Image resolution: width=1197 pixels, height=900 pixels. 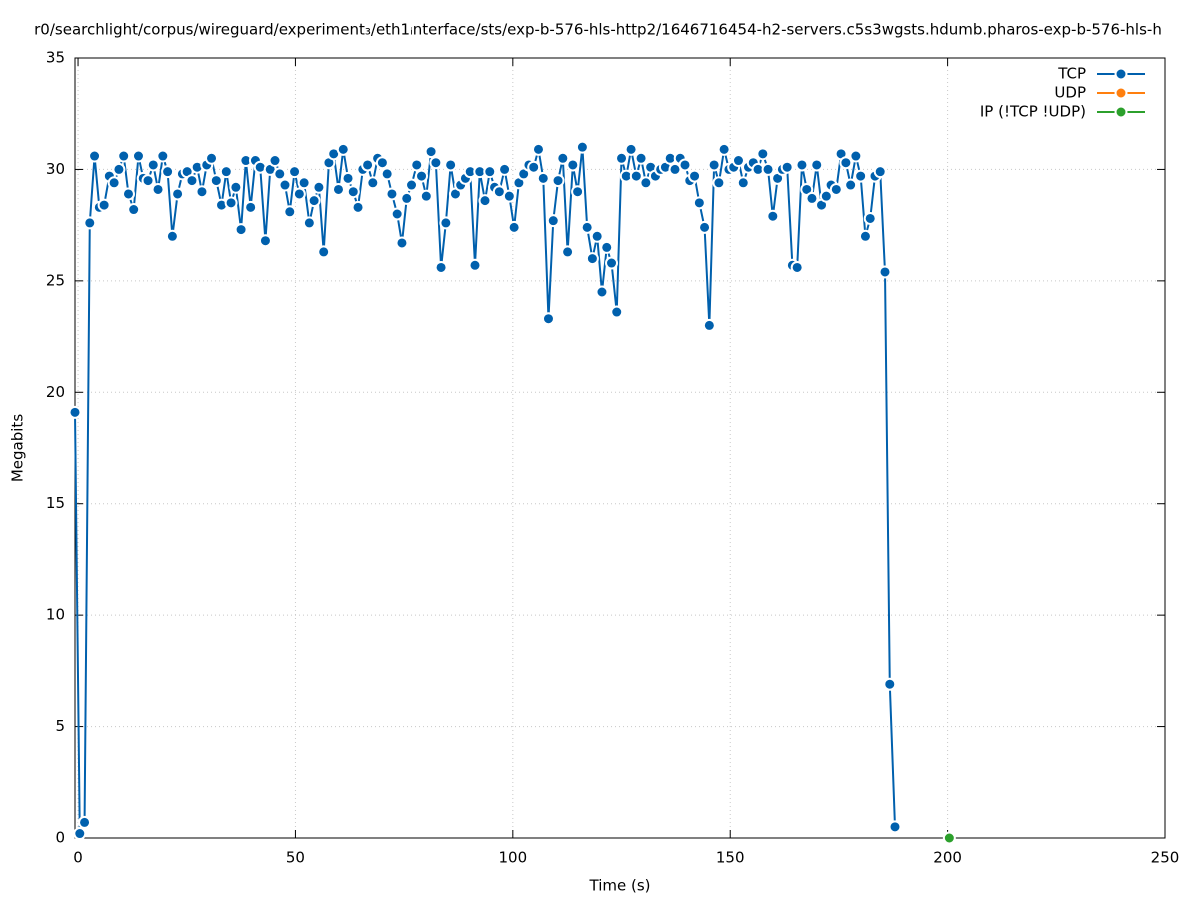 What do you see at coordinates (1121, 112) in the screenshot?
I see `legend-marker` at bounding box center [1121, 112].